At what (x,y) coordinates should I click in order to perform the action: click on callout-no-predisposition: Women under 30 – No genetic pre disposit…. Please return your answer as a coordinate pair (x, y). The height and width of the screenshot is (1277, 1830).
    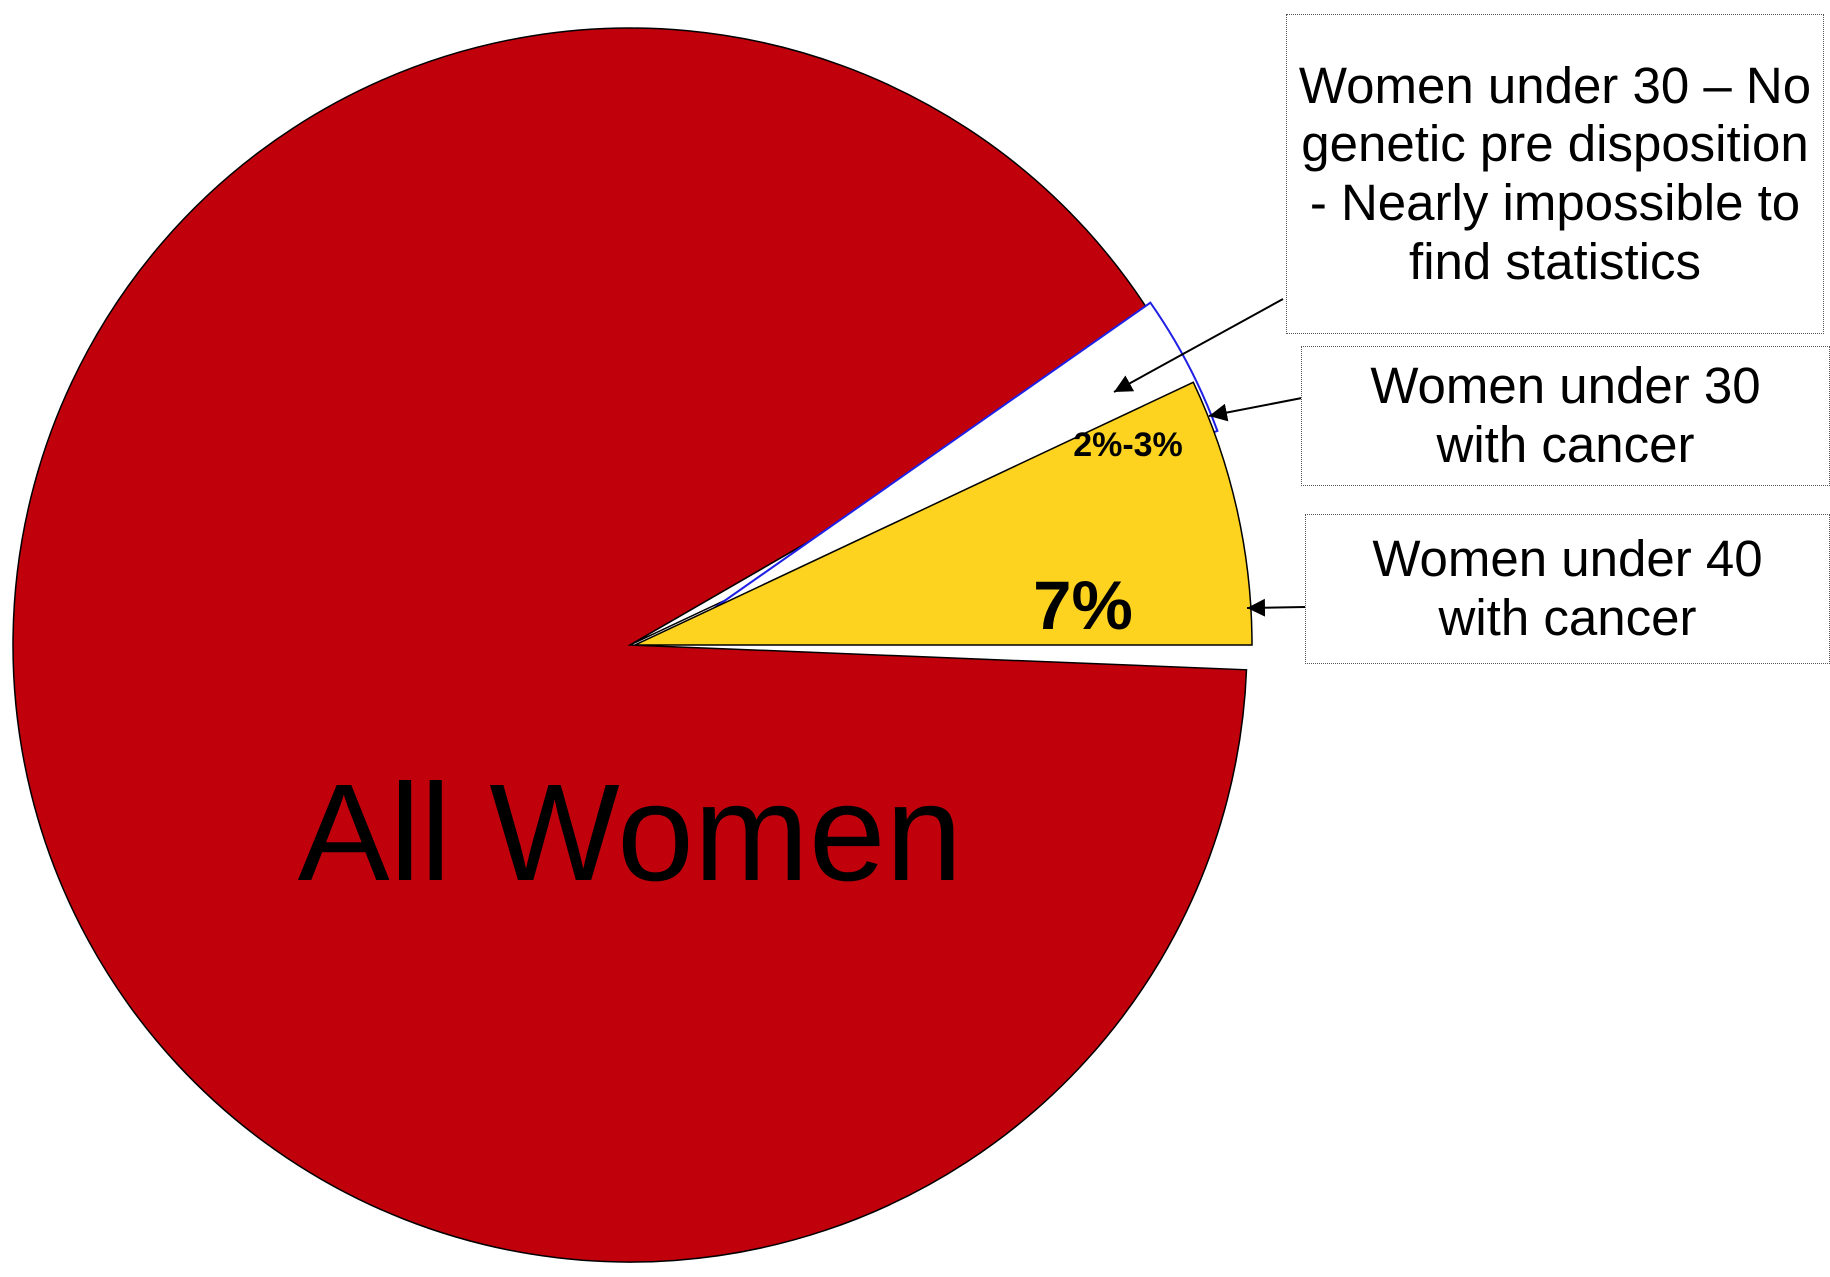
    Looking at the image, I should click on (1555, 174).